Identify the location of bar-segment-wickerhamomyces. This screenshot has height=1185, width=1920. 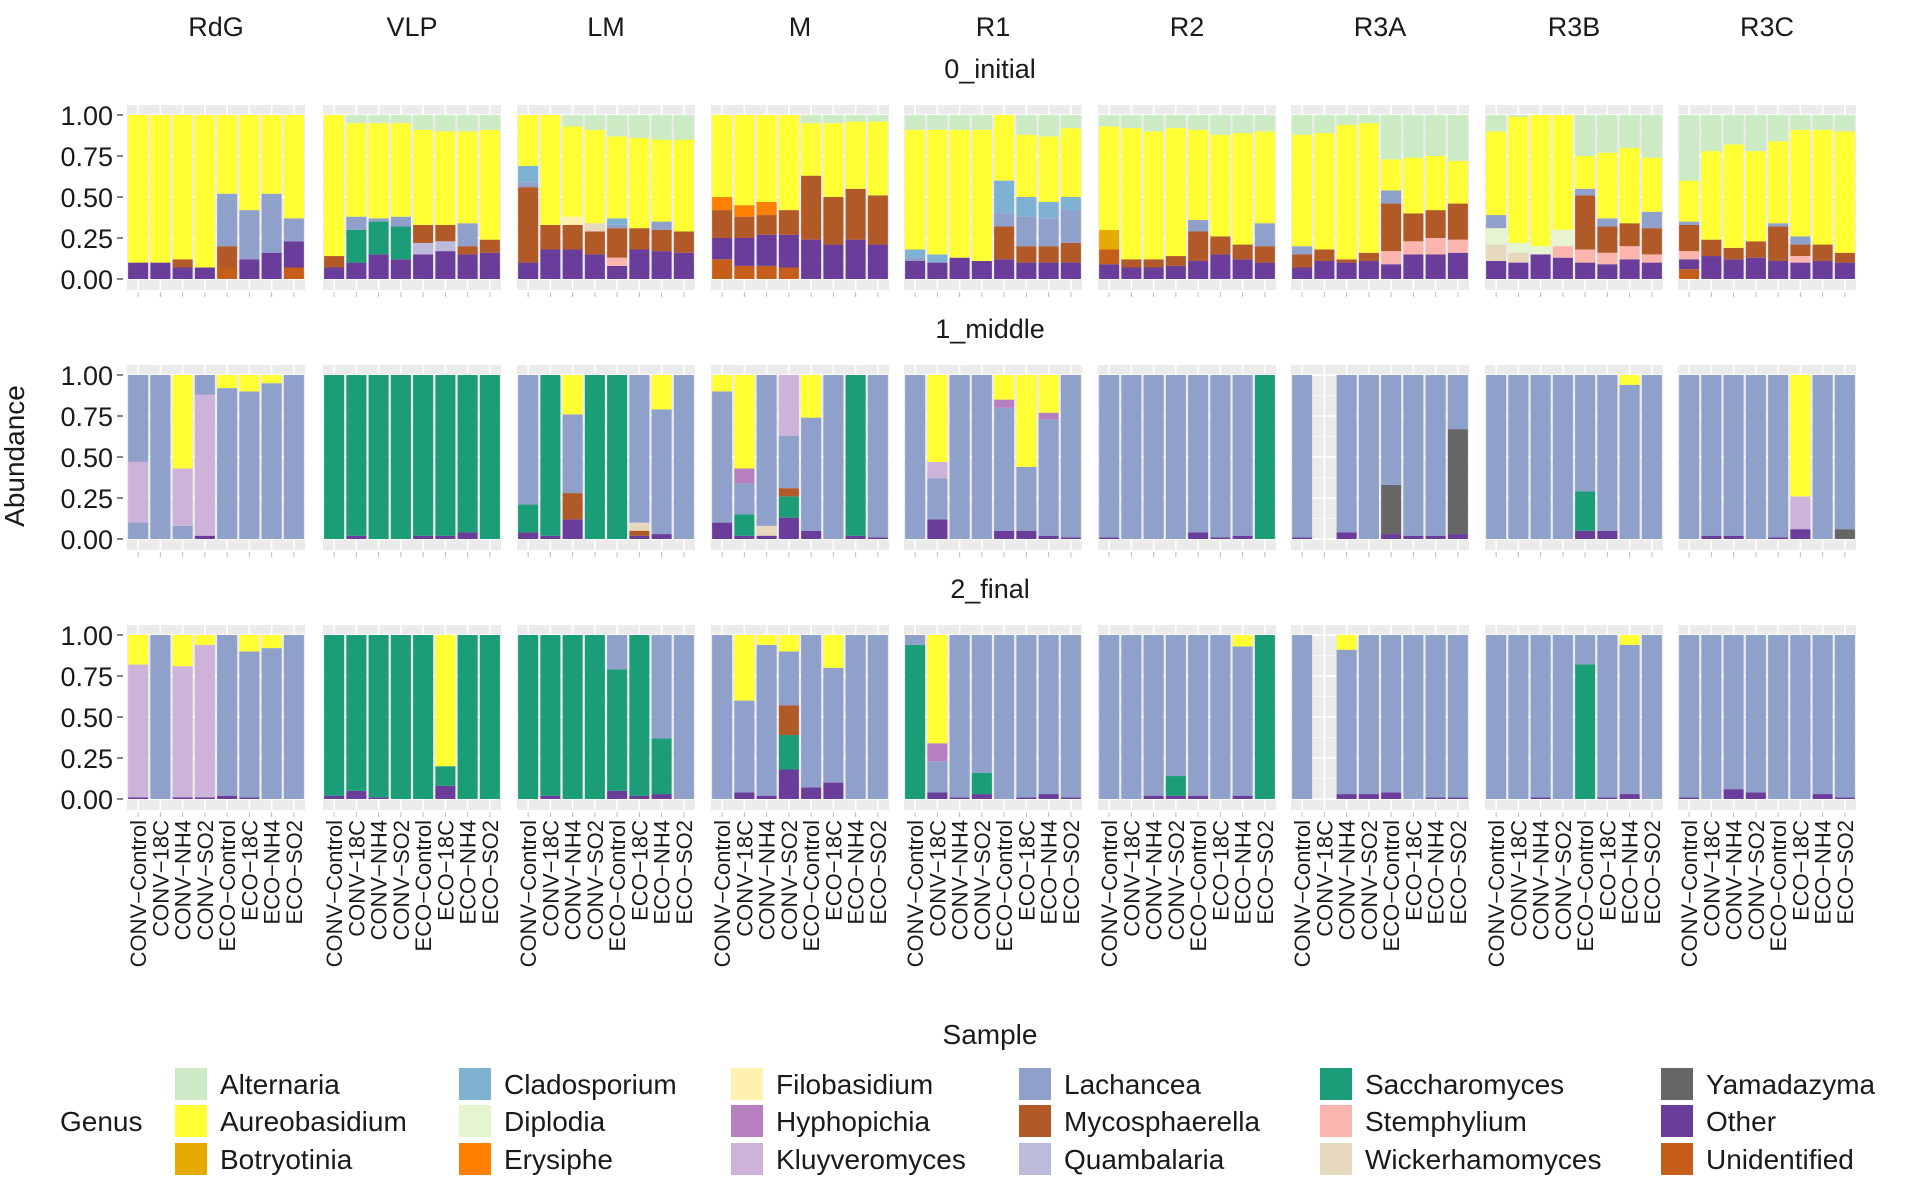
(639, 526).